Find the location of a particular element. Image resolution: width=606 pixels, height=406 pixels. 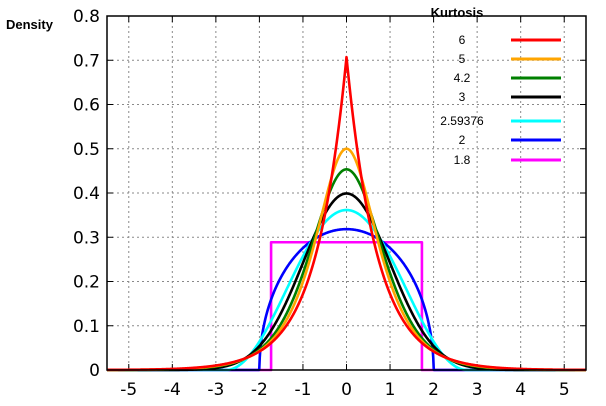

y-tick-label: 0.8 is located at coordinates (86, 17).